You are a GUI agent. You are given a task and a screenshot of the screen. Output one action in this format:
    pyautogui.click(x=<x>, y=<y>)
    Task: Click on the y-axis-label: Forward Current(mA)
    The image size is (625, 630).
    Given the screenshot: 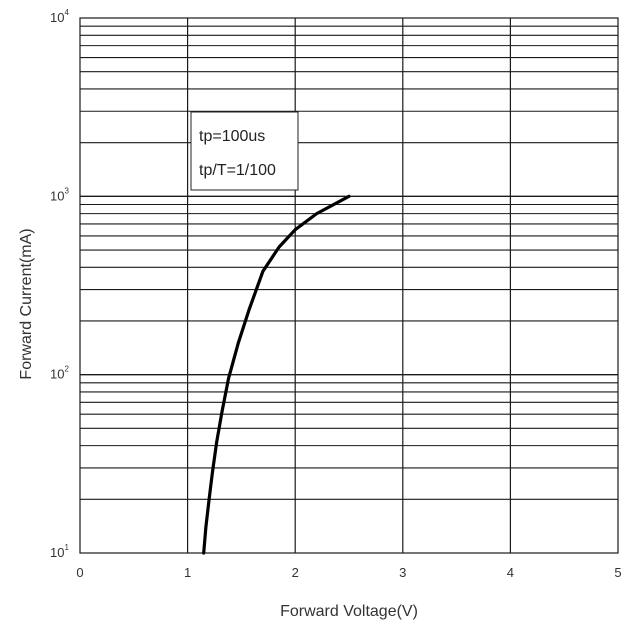 What is the action you would take?
    pyautogui.click(x=26, y=303)
    